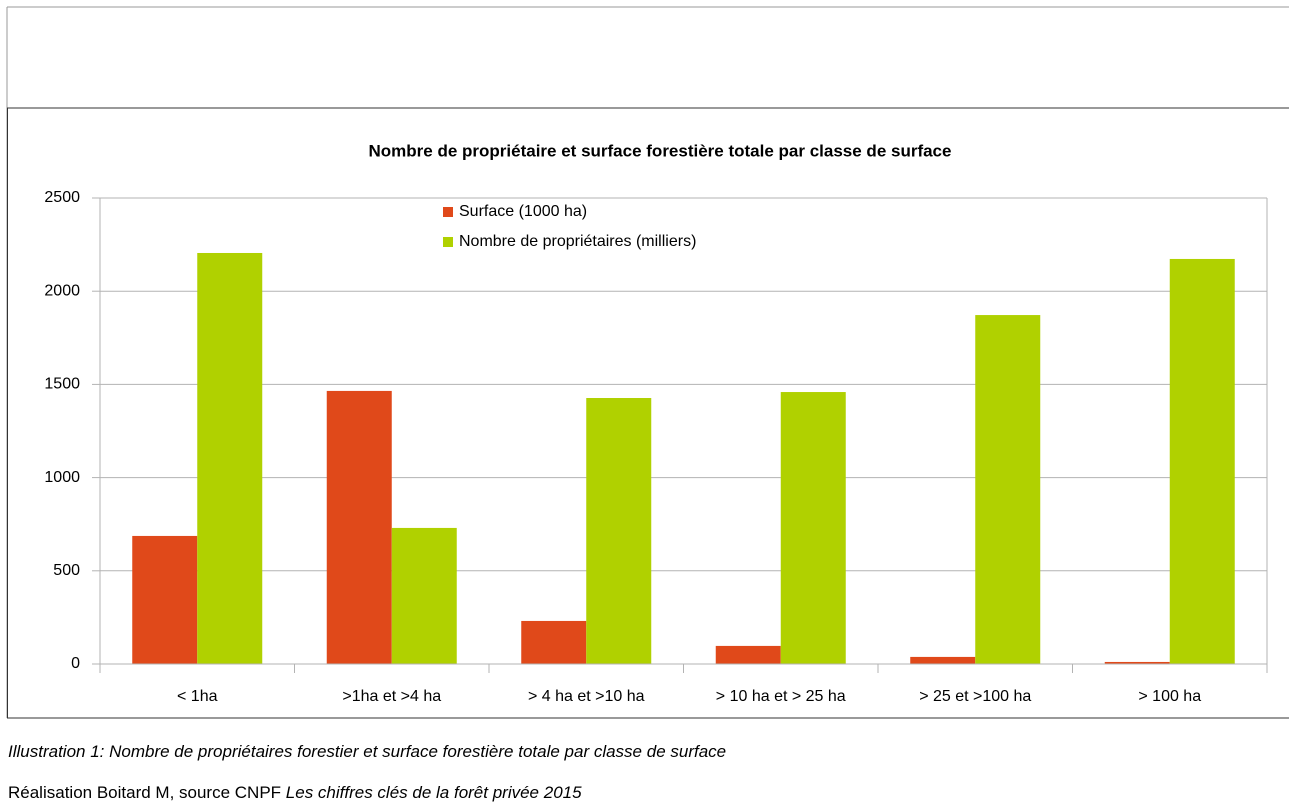 This screenshot has height=809, width=1289. I want to click on x-tick-label: > 4 ha et >10 ha, so click(586, 696).